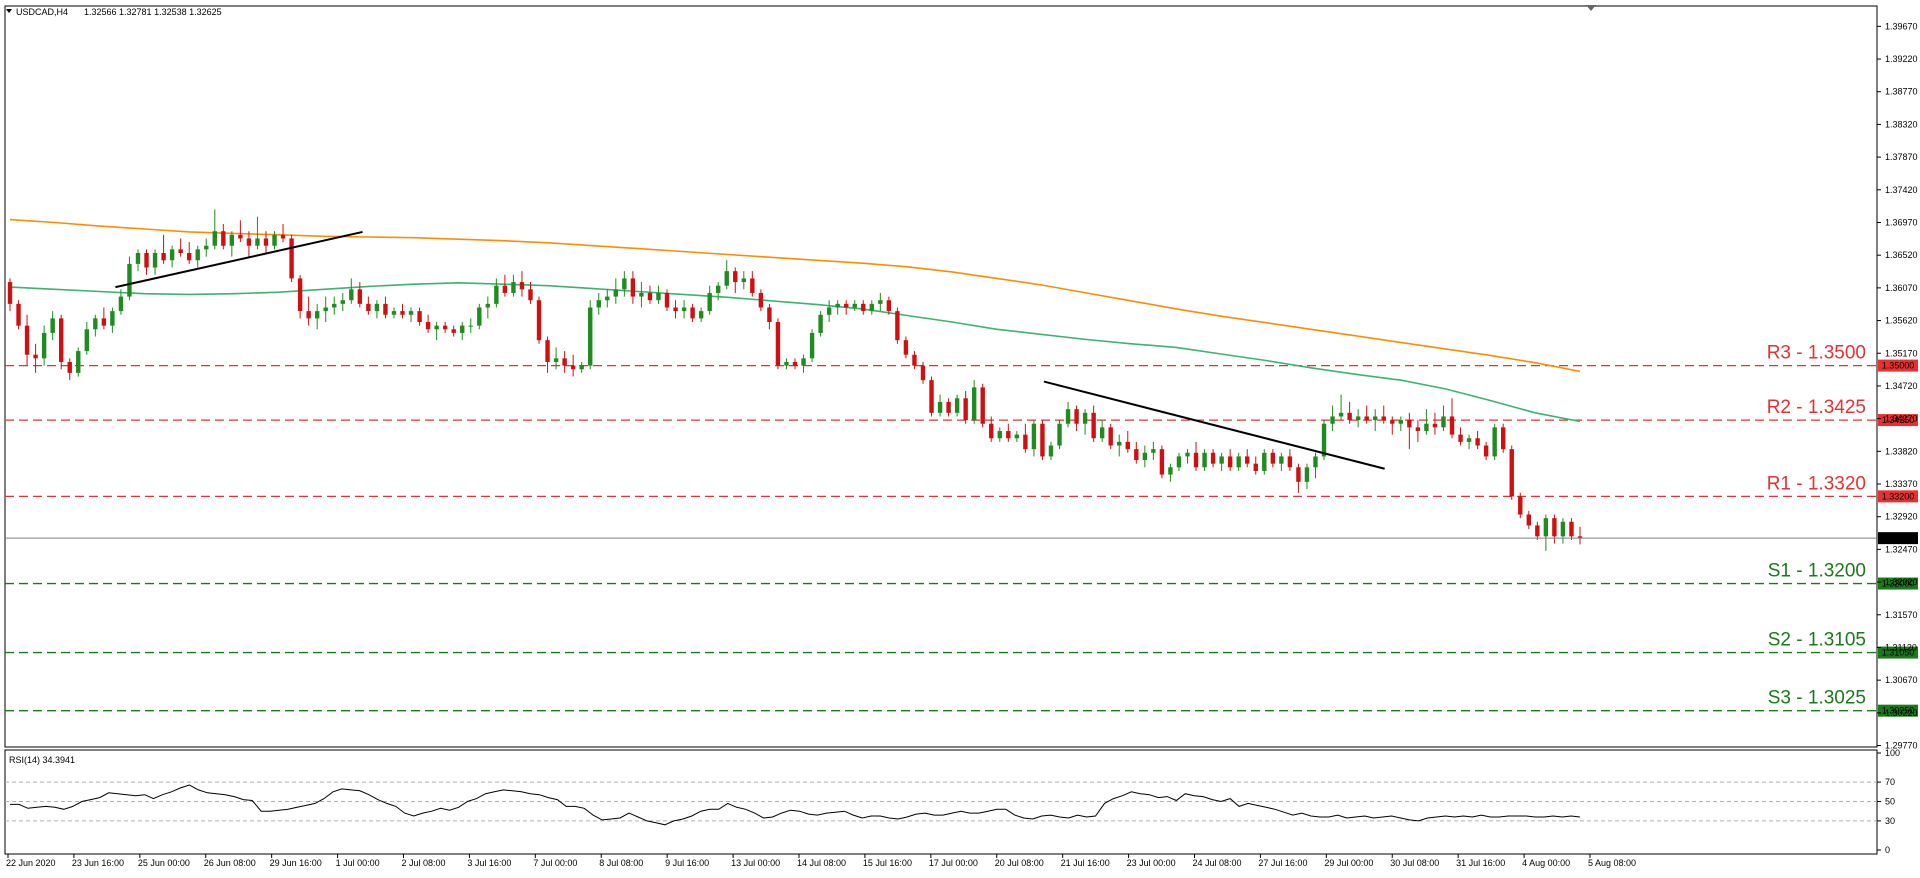 The width and height of the screenshot is (1920, 878). Describe the element at coordinates (1892, 753) in the screenshot. I see `rsi-tick-label: 100` at that location.